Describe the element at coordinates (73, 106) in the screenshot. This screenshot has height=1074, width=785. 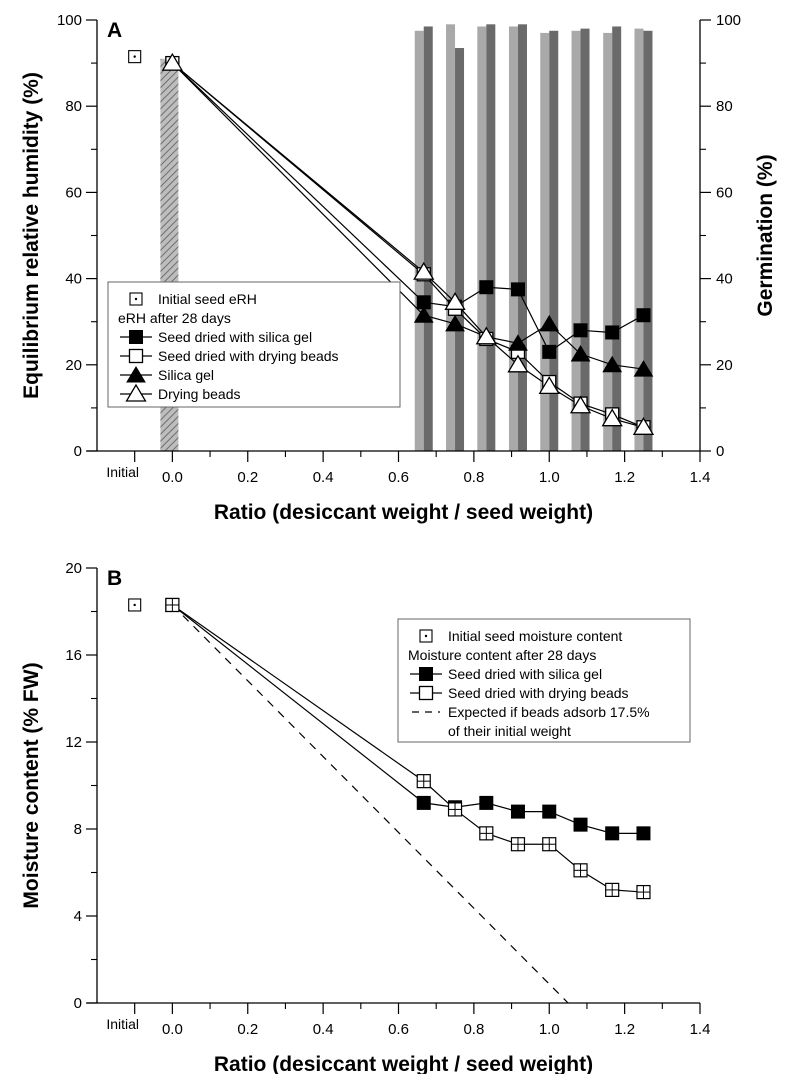
I see `y-tick-label: 80` at that location.